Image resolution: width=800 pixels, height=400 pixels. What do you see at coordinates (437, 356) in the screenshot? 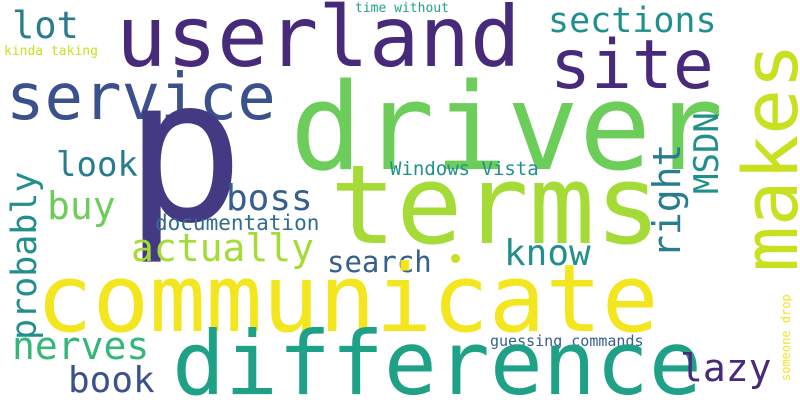
I see `word-difference: difference` at bounding box center [437, 356].